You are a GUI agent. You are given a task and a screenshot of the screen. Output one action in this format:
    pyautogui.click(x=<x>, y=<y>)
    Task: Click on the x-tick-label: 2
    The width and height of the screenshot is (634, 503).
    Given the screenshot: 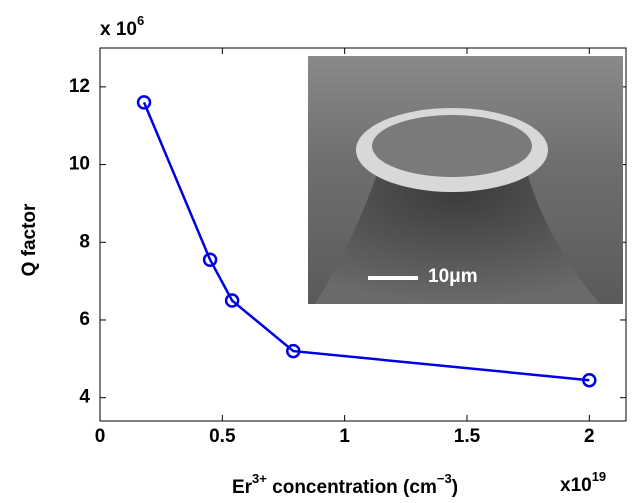 What is the action you would take?
    pyautogui.click(x=589, y=436)
    